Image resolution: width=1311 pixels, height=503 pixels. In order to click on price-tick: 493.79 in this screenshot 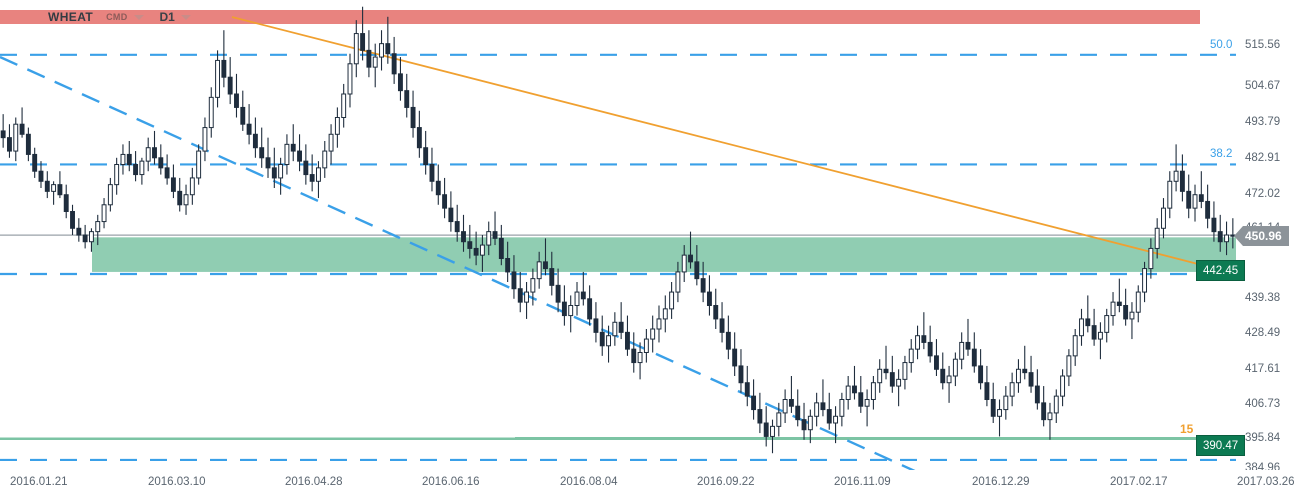, I will do `click(1263, 122)`.